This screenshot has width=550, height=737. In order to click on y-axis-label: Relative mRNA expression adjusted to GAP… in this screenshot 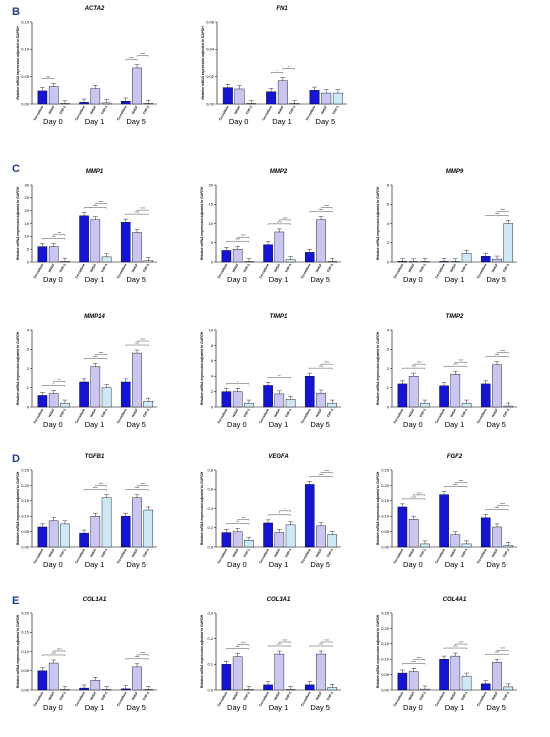, I will do `click(18, 368)`.